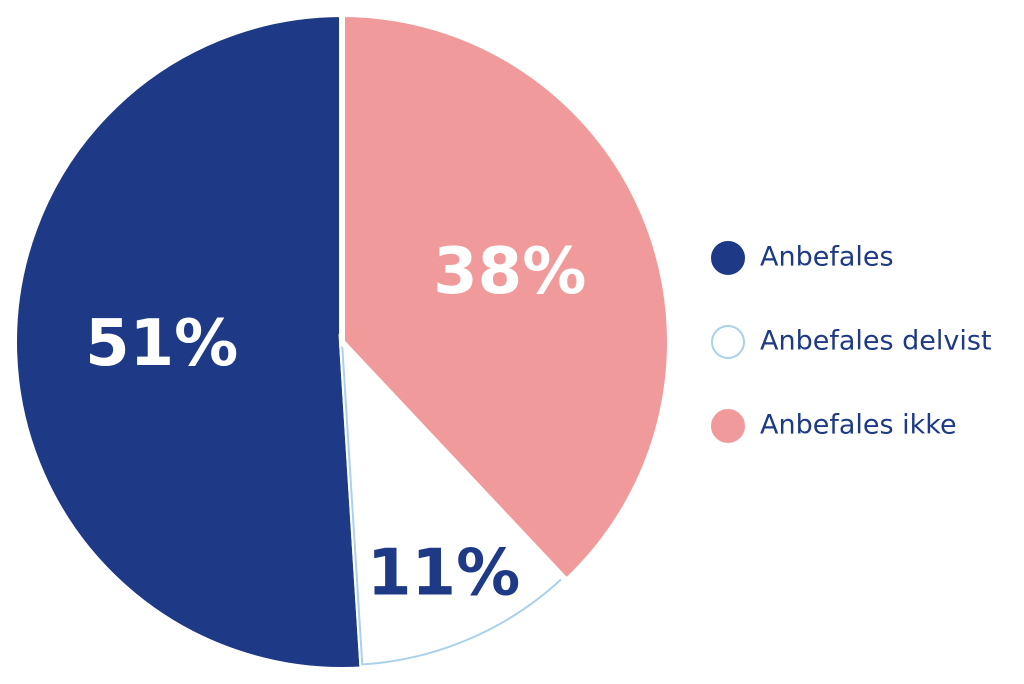 The height and width of the screenshot is (684, 1024). Describe the element at coordinates (443, 573) in the screenshot. I see `value-label: 11%` at that location.